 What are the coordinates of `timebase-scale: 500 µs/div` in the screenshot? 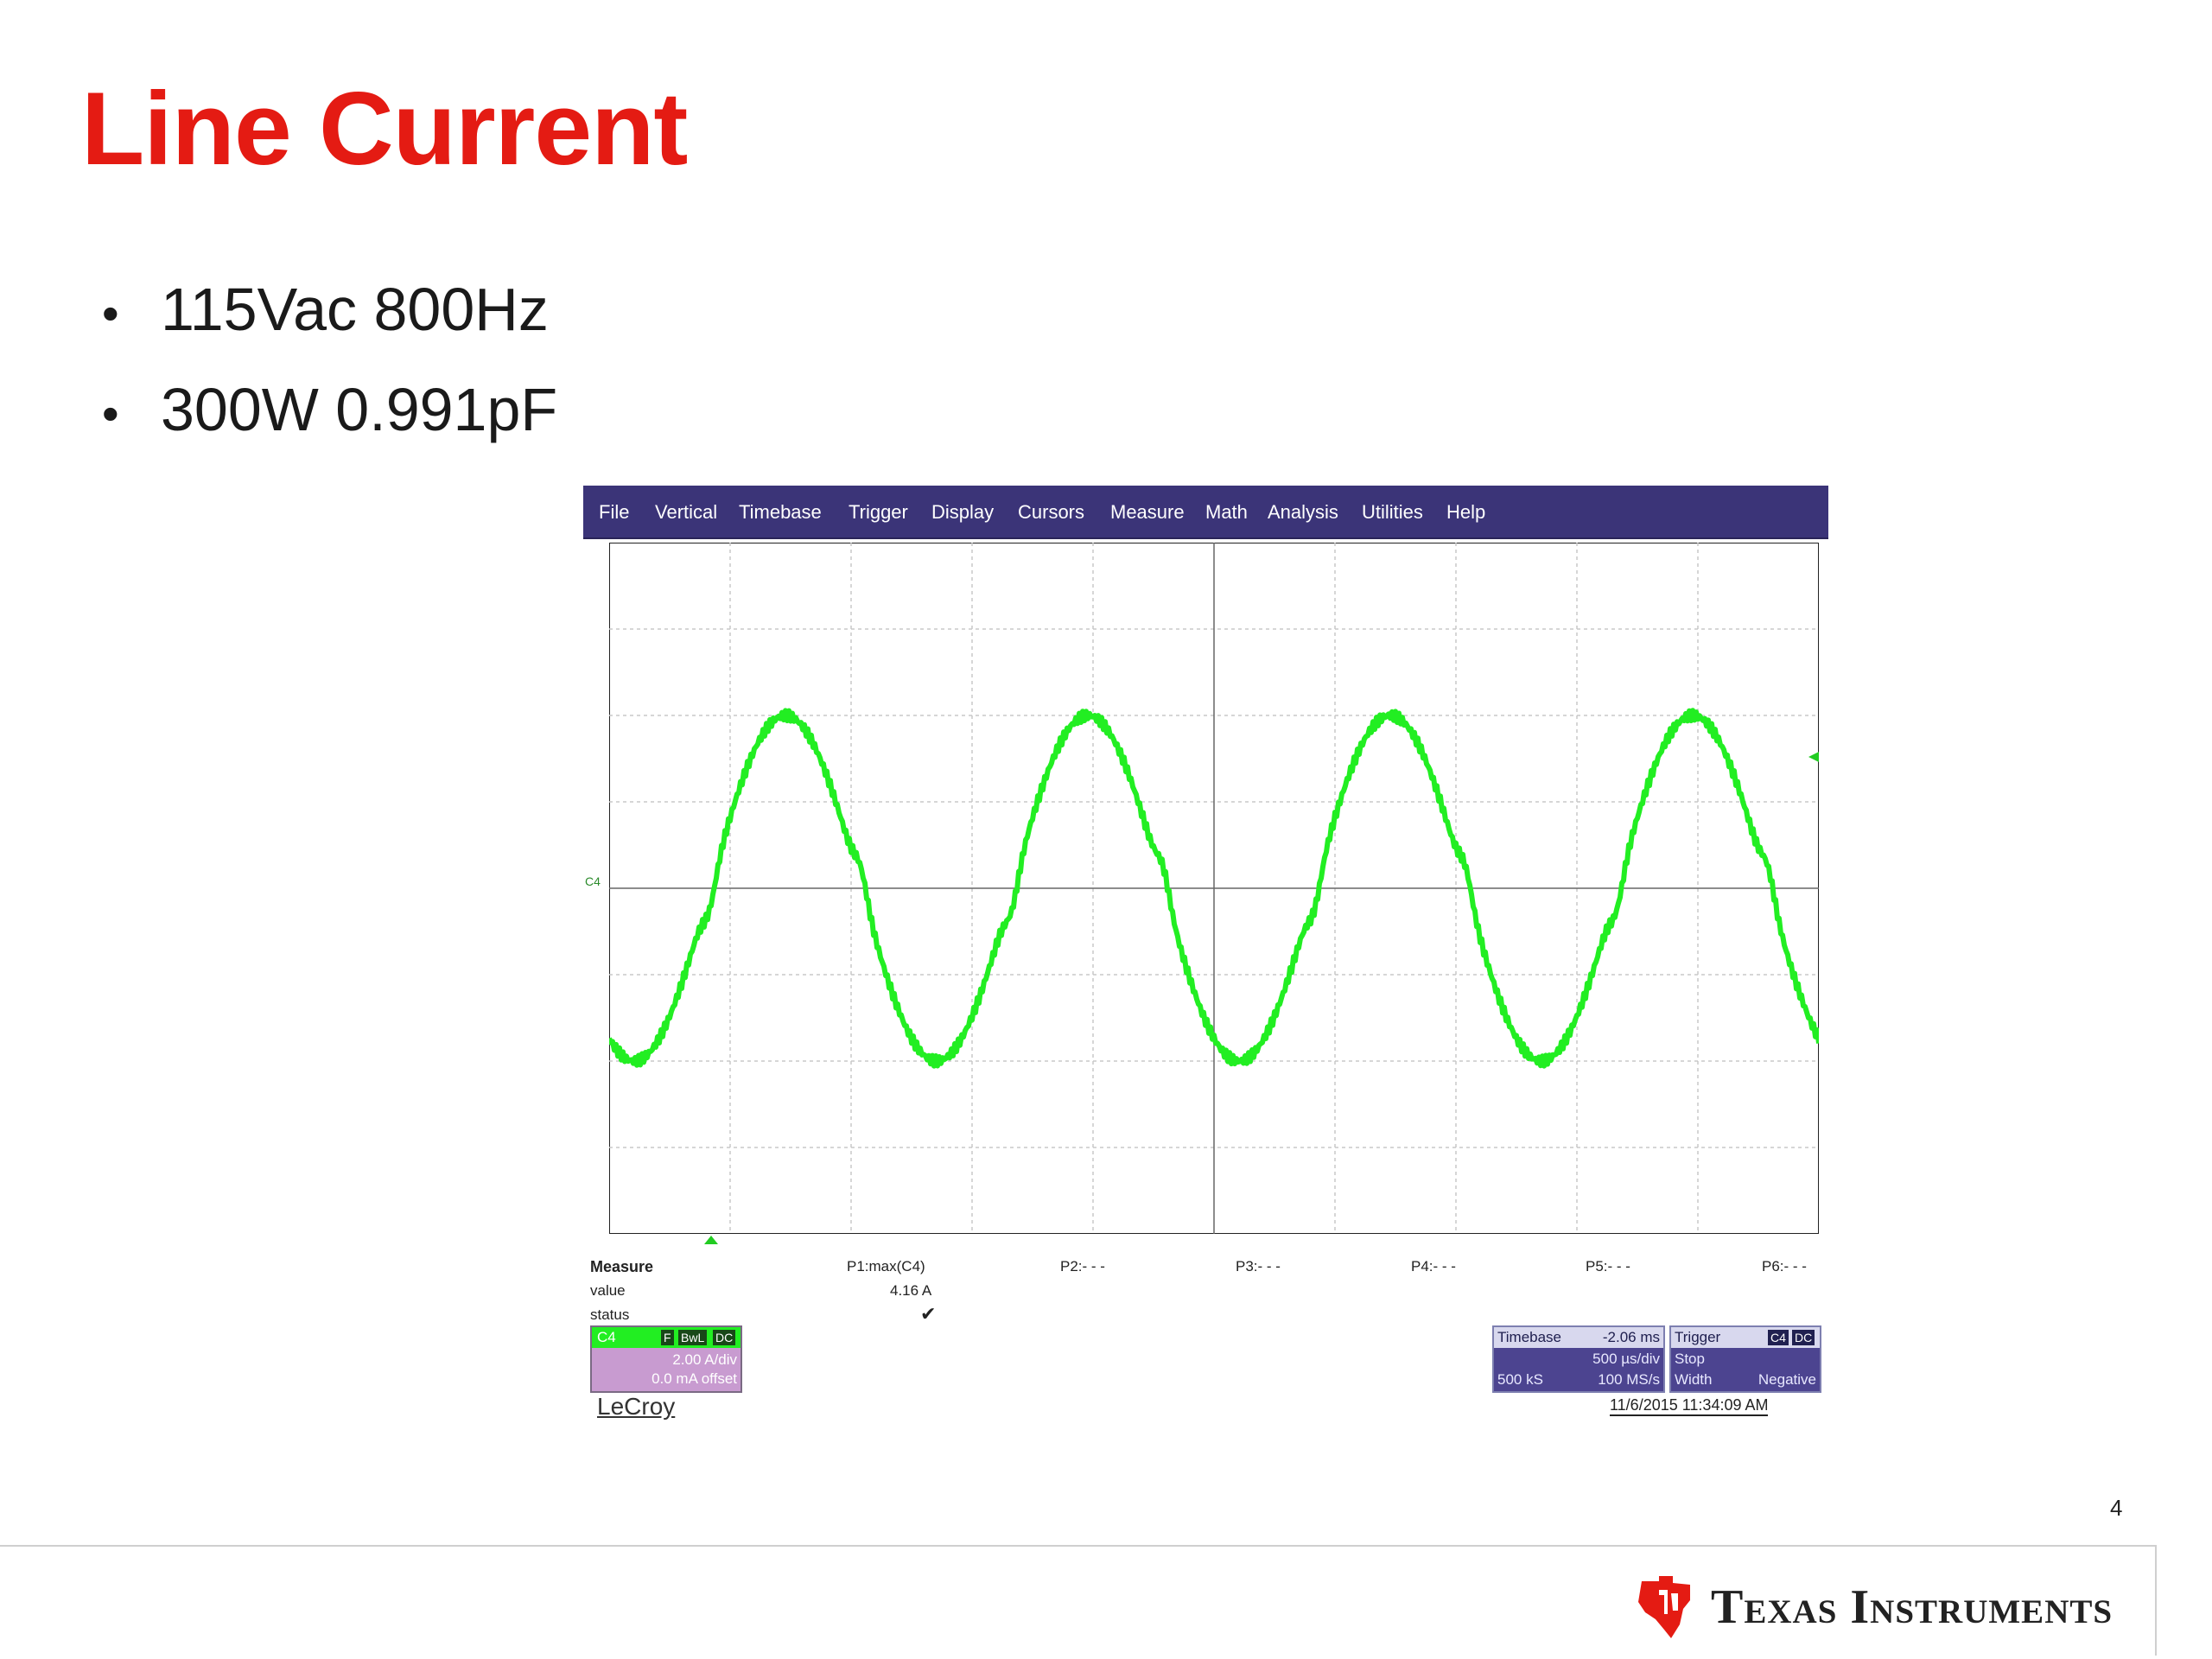 It's located at (1626, 1359).